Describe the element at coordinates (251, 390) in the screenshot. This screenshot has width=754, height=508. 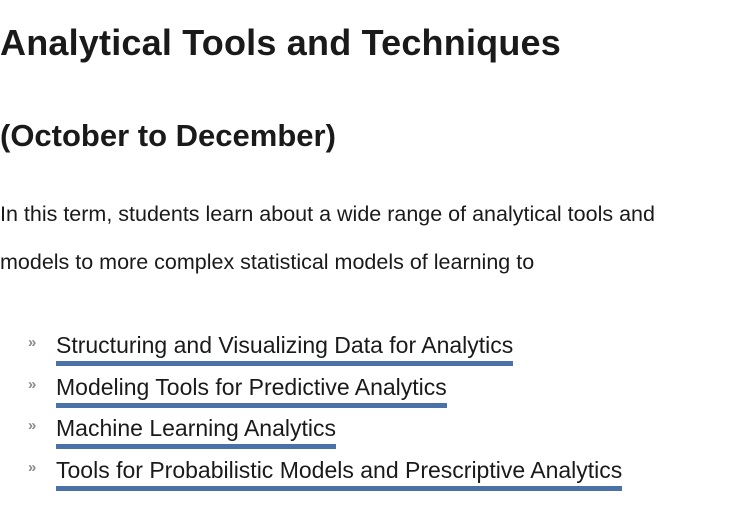
I see `course-link: Modeling Tools for Predictive Analytics` at that location.